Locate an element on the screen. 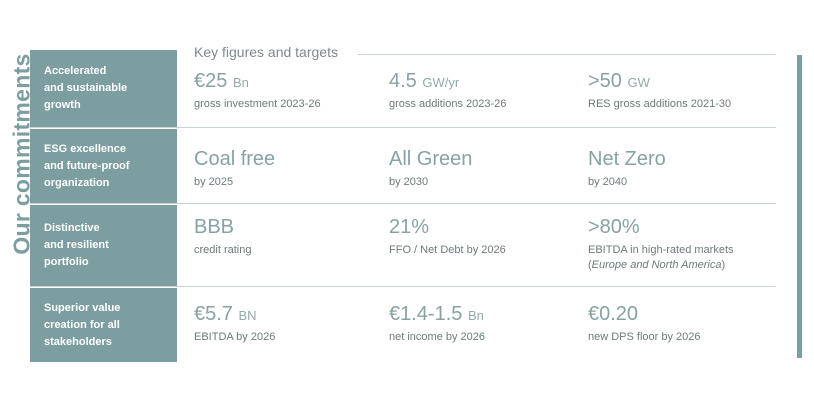 This screenshot has height=407, width=814. accent-bar is located at coordinates (799, 206).